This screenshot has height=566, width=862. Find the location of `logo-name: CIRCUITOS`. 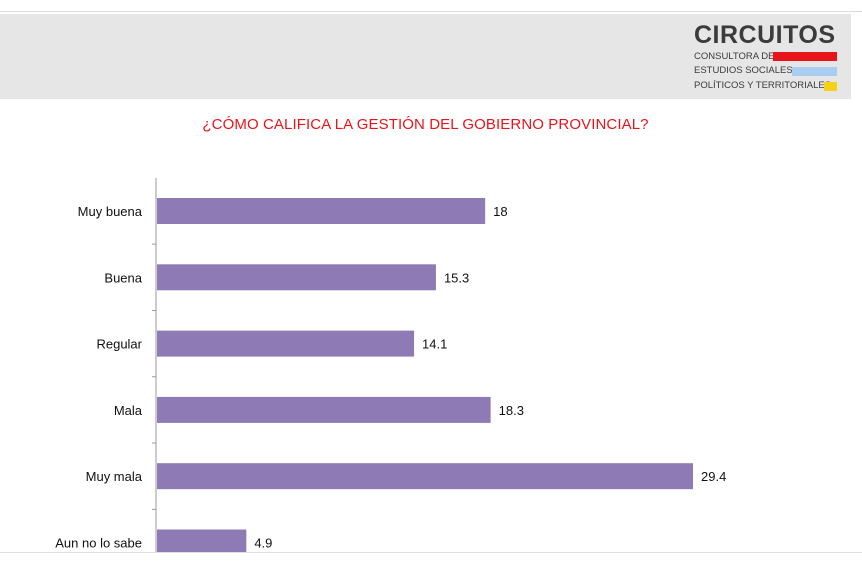

logo-name: CIRCUITOS is located at coordinates (765, 35).